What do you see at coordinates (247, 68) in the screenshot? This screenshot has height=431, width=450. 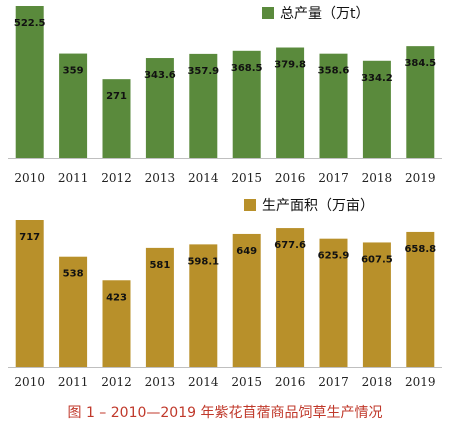 I see `value-label-2015: 368.5` at bounding box center [247, 68].